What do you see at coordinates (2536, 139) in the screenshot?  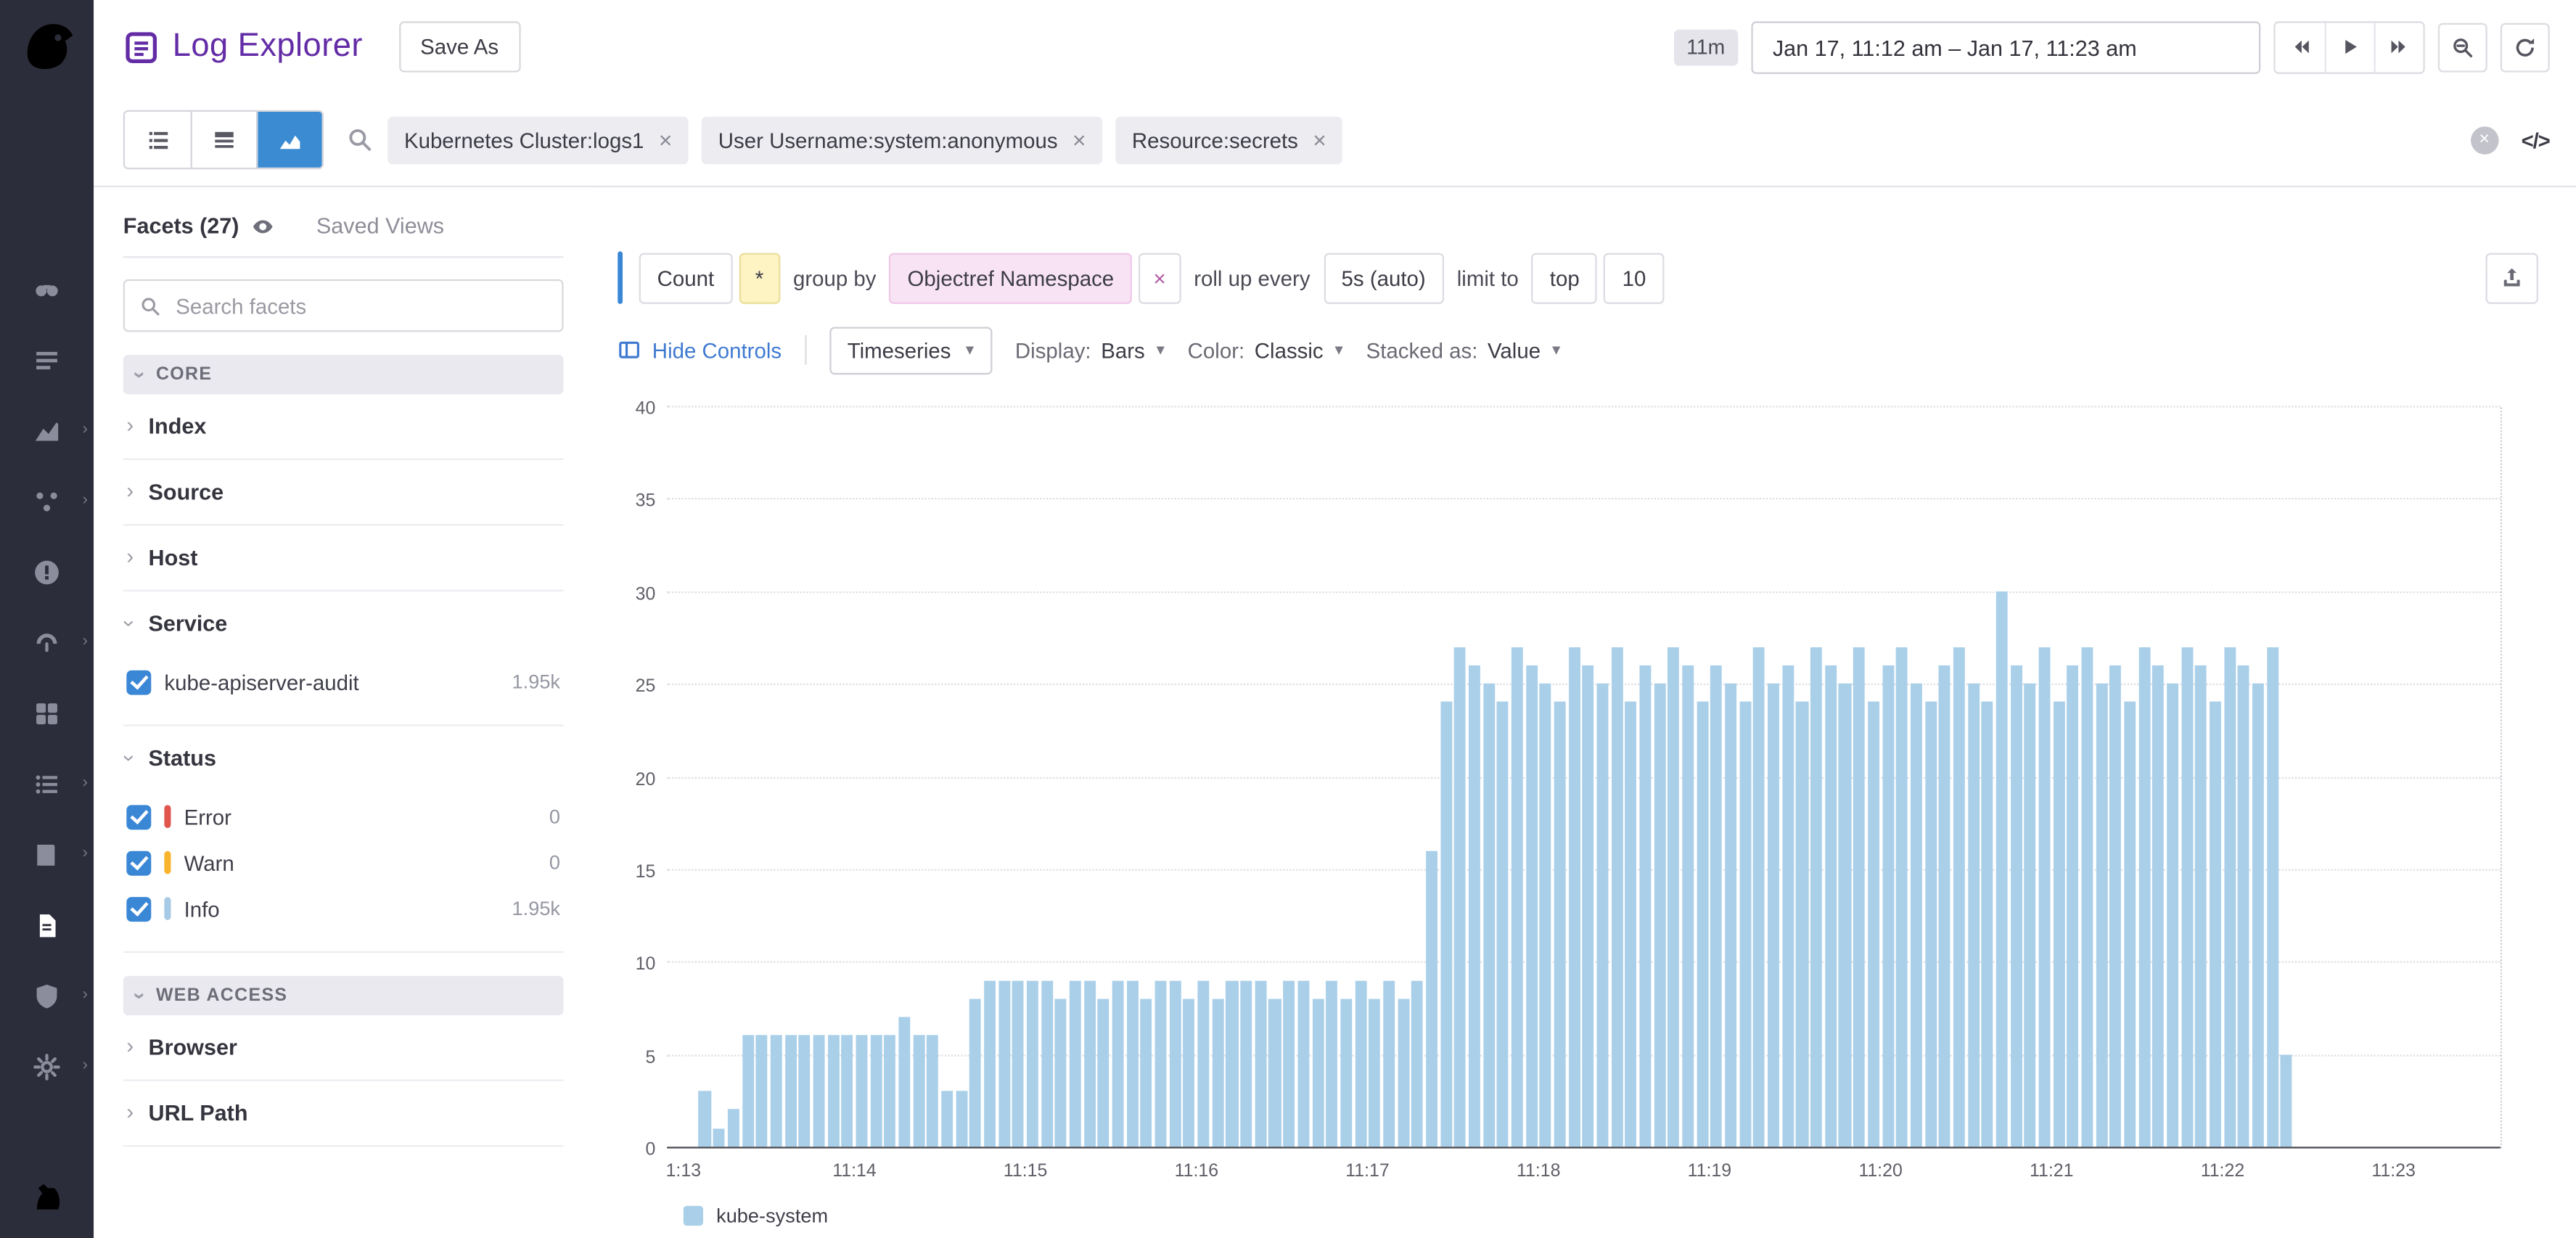 I see `raw-query-toggle: </>` at bounding box center [2536, 139].